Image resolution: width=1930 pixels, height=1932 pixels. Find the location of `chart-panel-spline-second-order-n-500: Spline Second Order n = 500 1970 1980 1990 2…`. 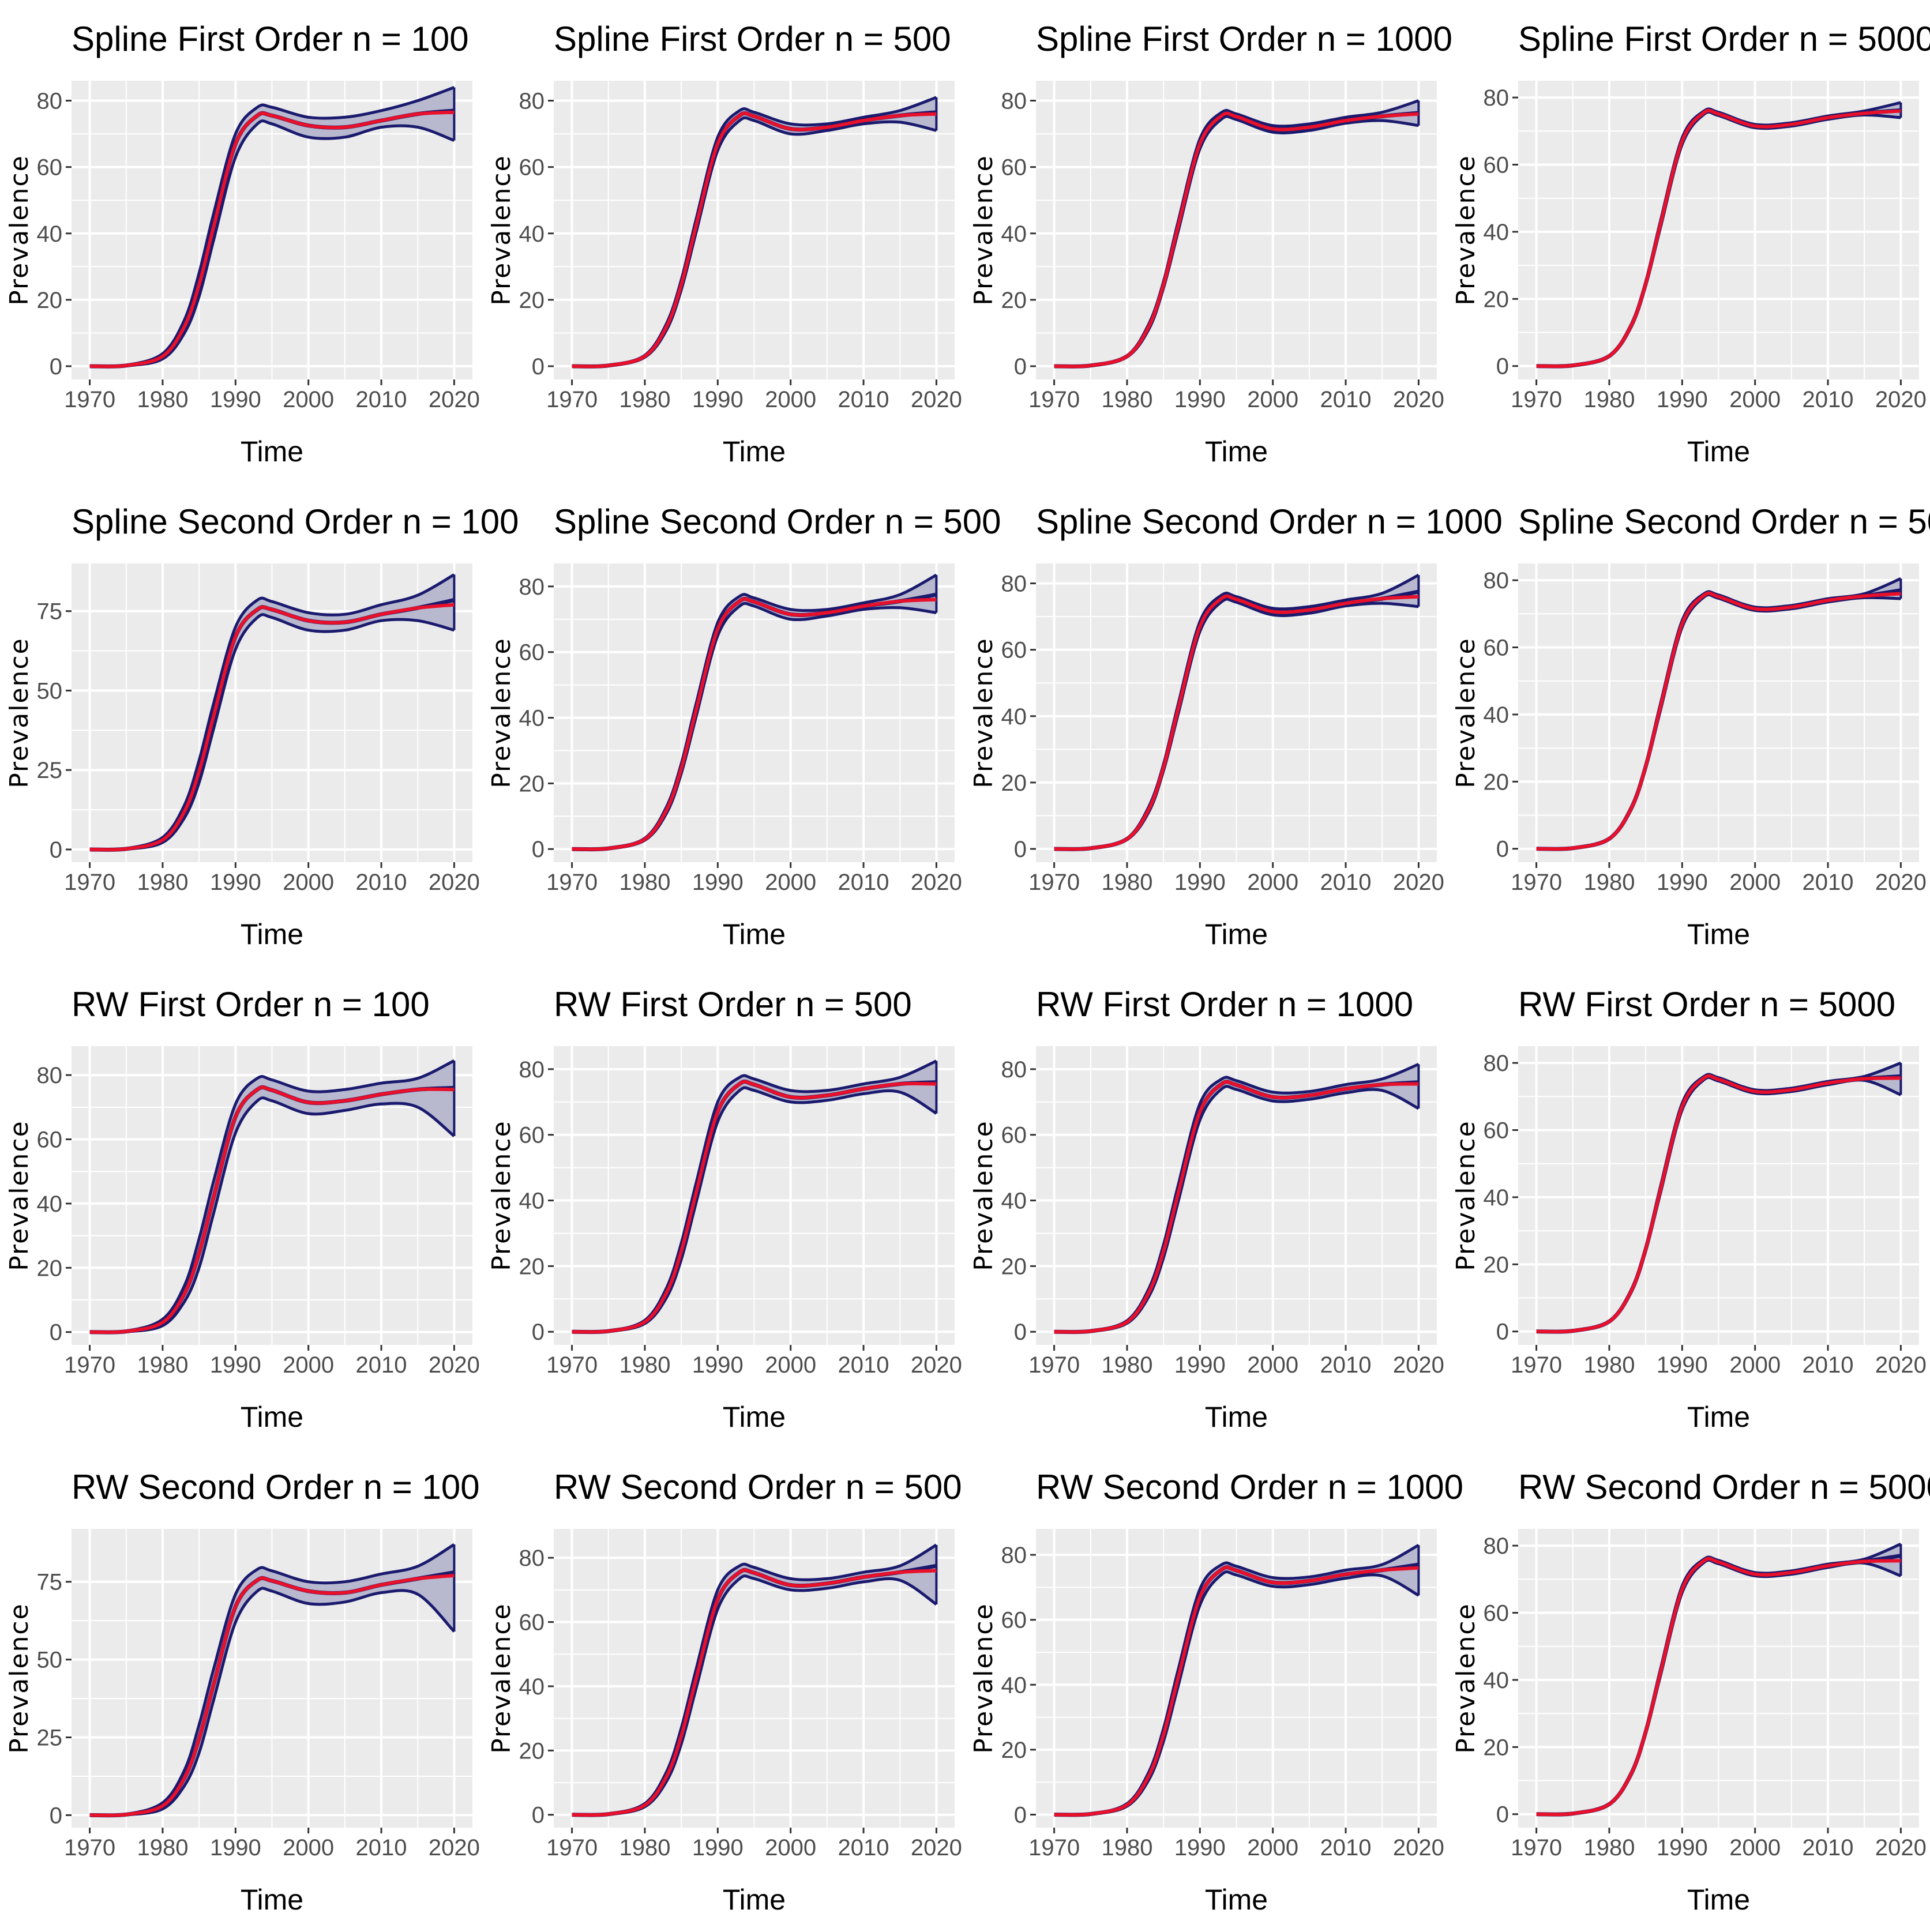

chart-panel-spline-second-order-n-500: Spline Second Order n = 500 1970 1980 1990 2… is located at coordinates (744, 726).